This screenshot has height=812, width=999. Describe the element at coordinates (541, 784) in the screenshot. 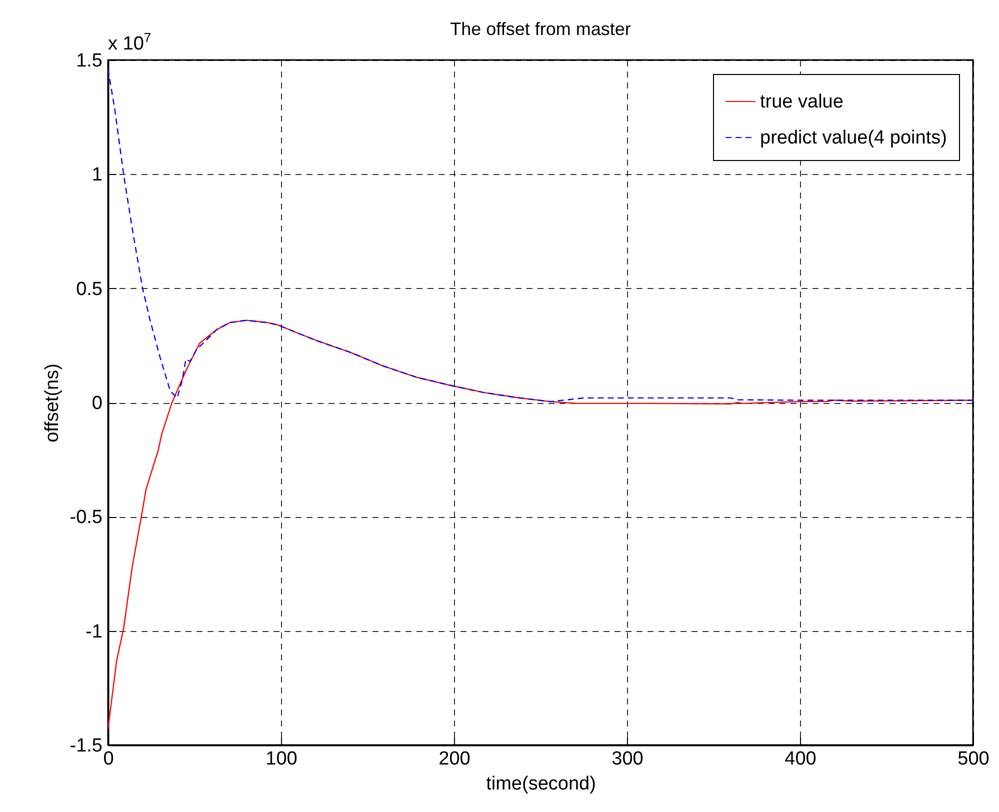

I see `x-axis-title: time(second)` at that location.